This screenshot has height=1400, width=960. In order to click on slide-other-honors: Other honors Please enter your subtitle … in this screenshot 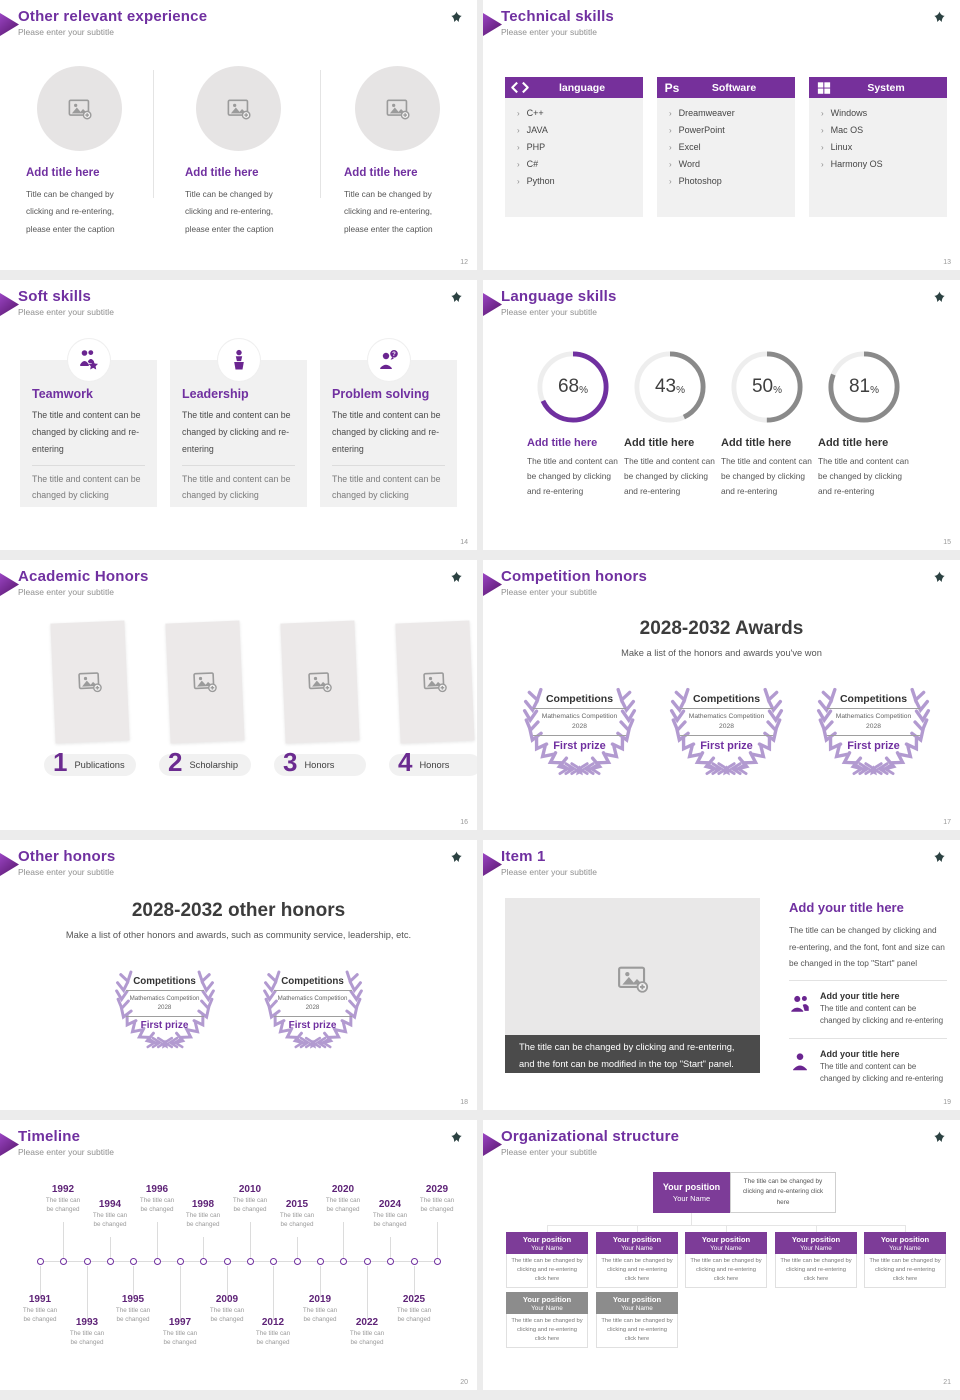, I will do `click(238, 975)`.